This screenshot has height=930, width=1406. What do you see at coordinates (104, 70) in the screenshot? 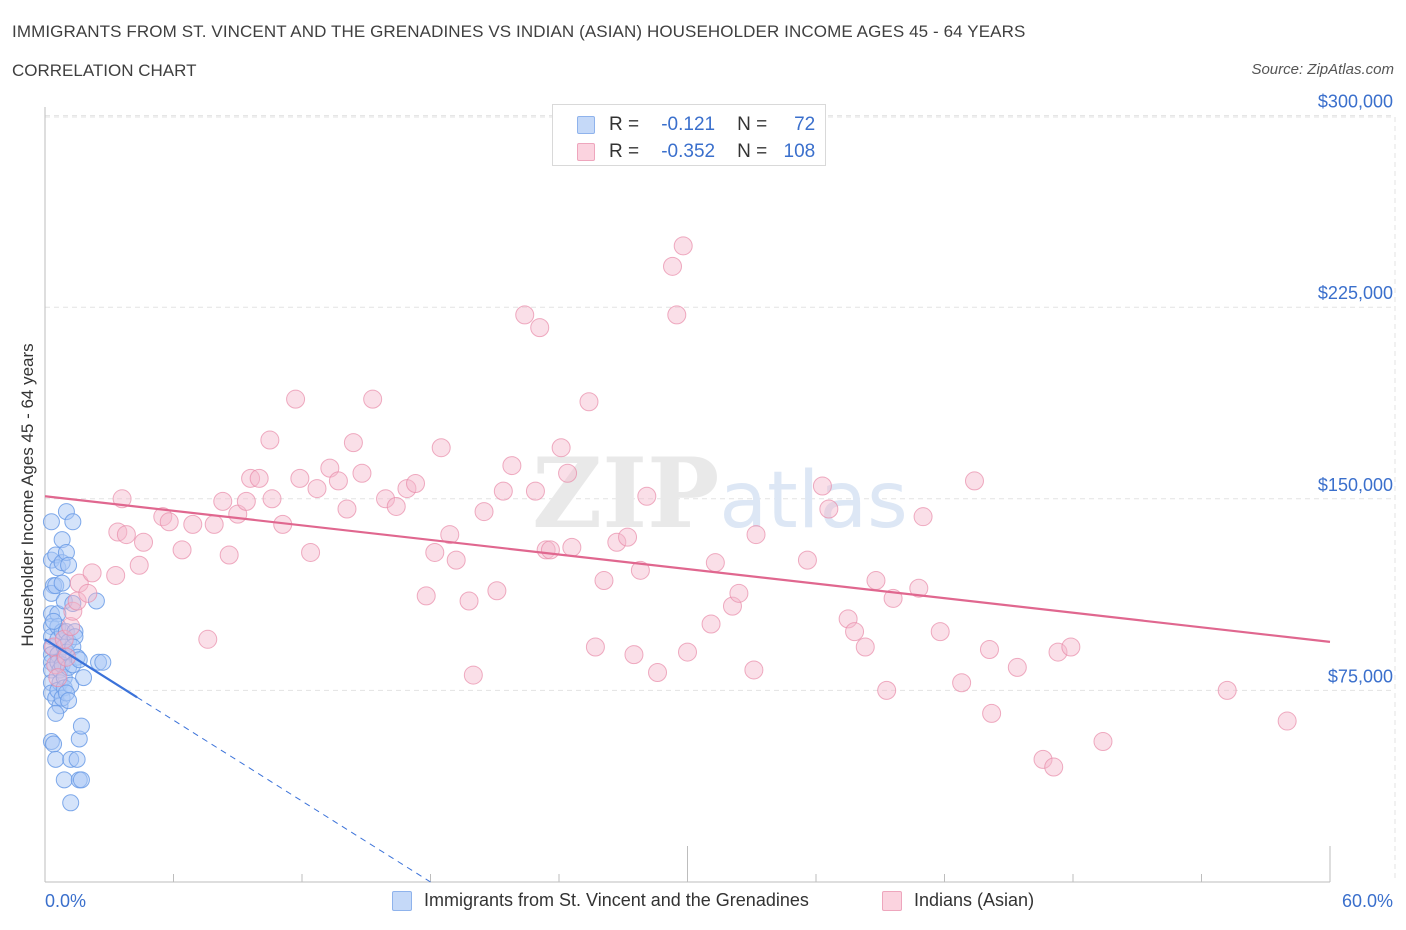
I see `chart-subtitle: CORRELATION CHART` at bounding box center [104, 70].